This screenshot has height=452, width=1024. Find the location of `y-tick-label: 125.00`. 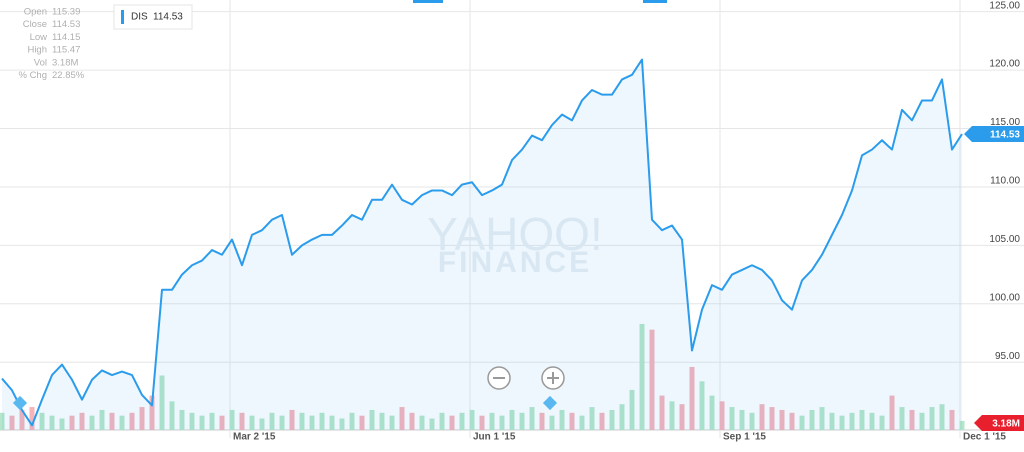

y-tick-label: 125.00 is located at coordinates (1004, 5).